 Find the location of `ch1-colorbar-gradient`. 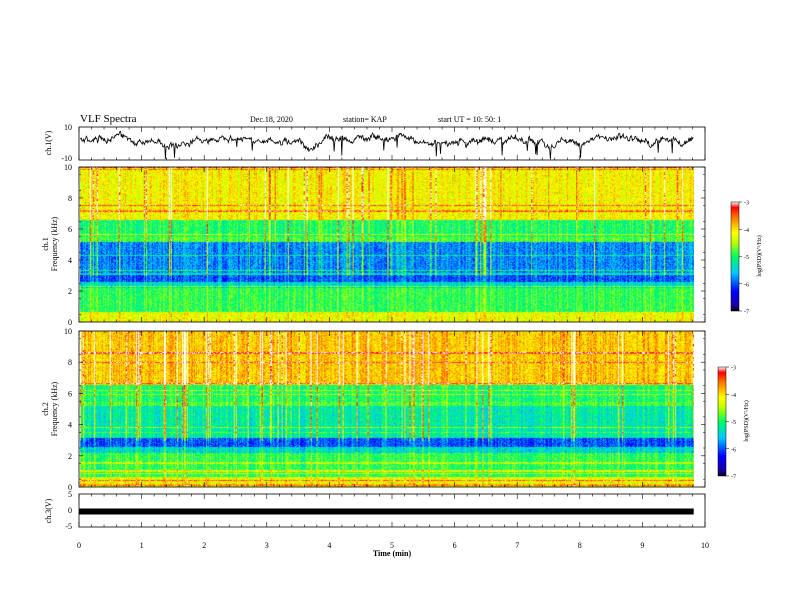

ch1-colorbar-gradient is located at coordinates (735, 256).